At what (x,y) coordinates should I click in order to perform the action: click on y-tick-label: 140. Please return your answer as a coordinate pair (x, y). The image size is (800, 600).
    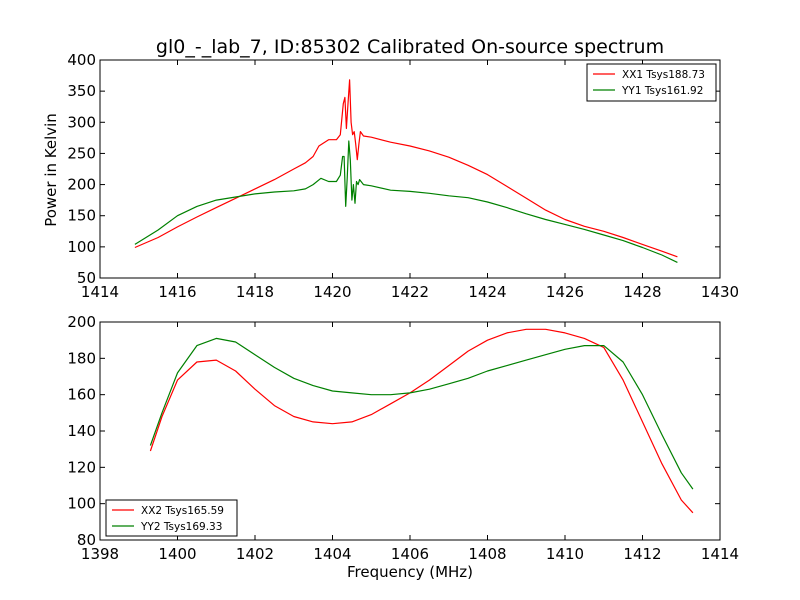
    Looking at the image, I should click on (81, 431).